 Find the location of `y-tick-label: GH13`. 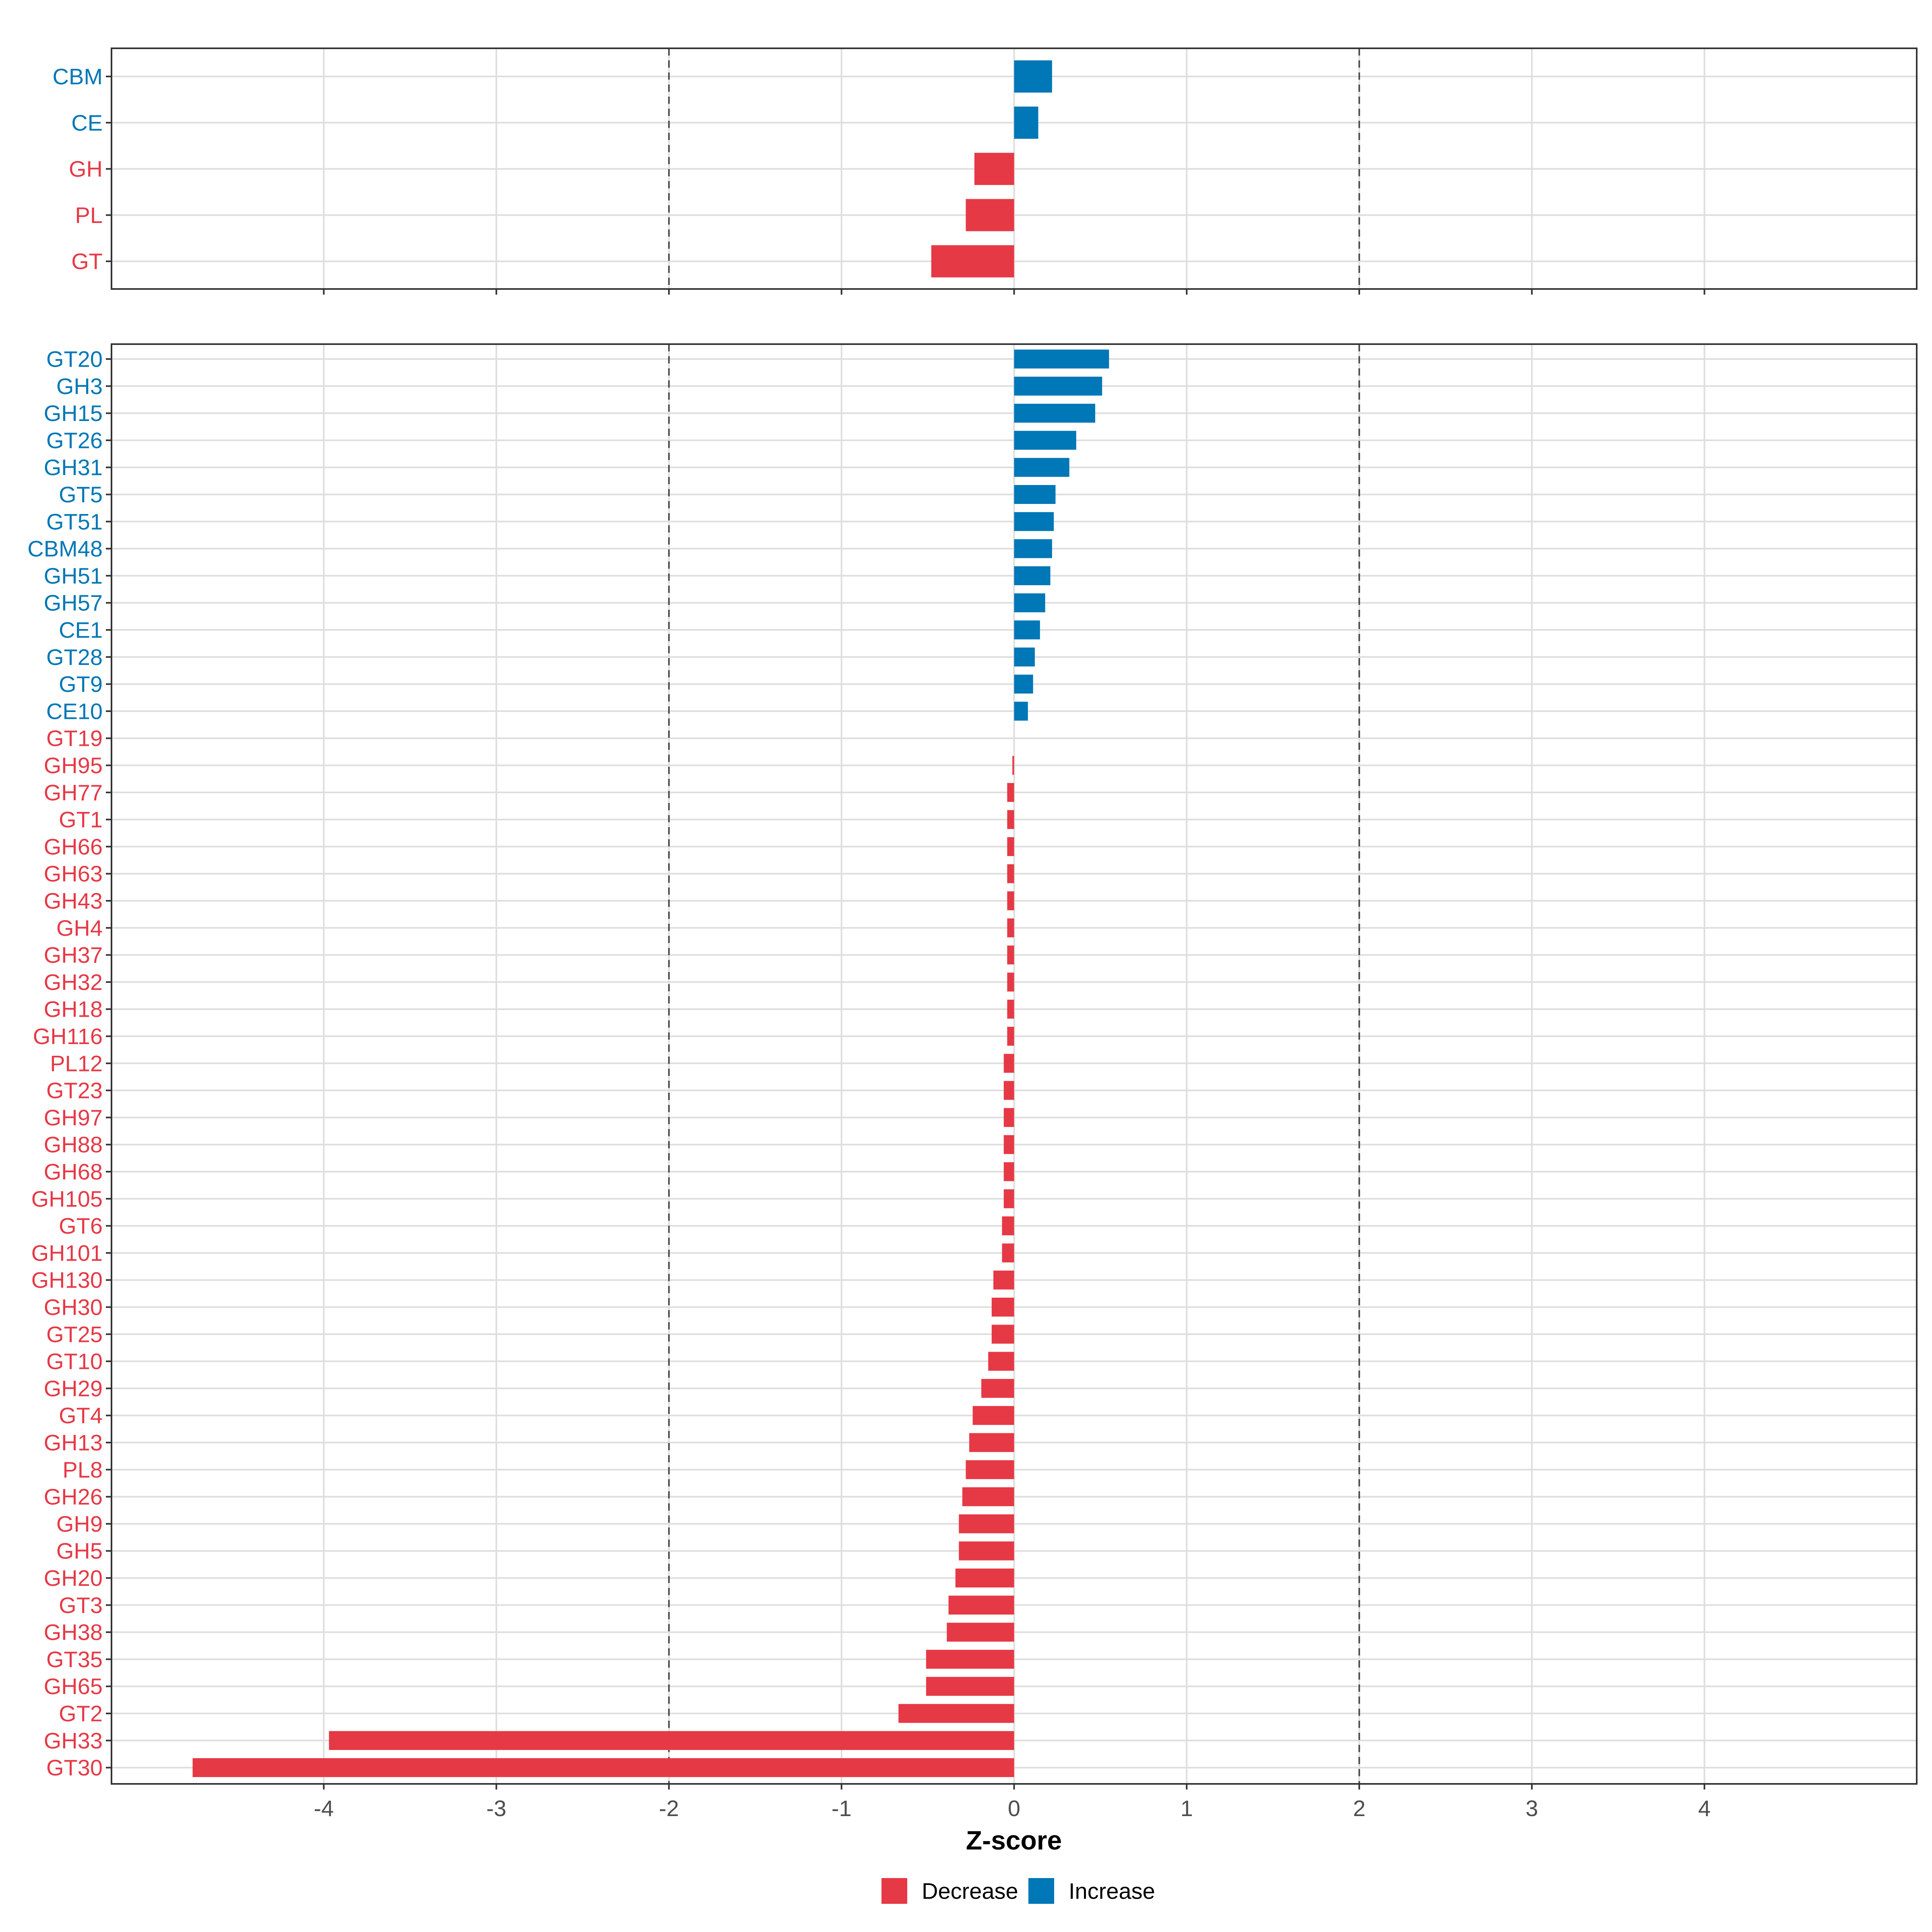

y-tick-label: GH13 is located at coordinates (73, 1442).